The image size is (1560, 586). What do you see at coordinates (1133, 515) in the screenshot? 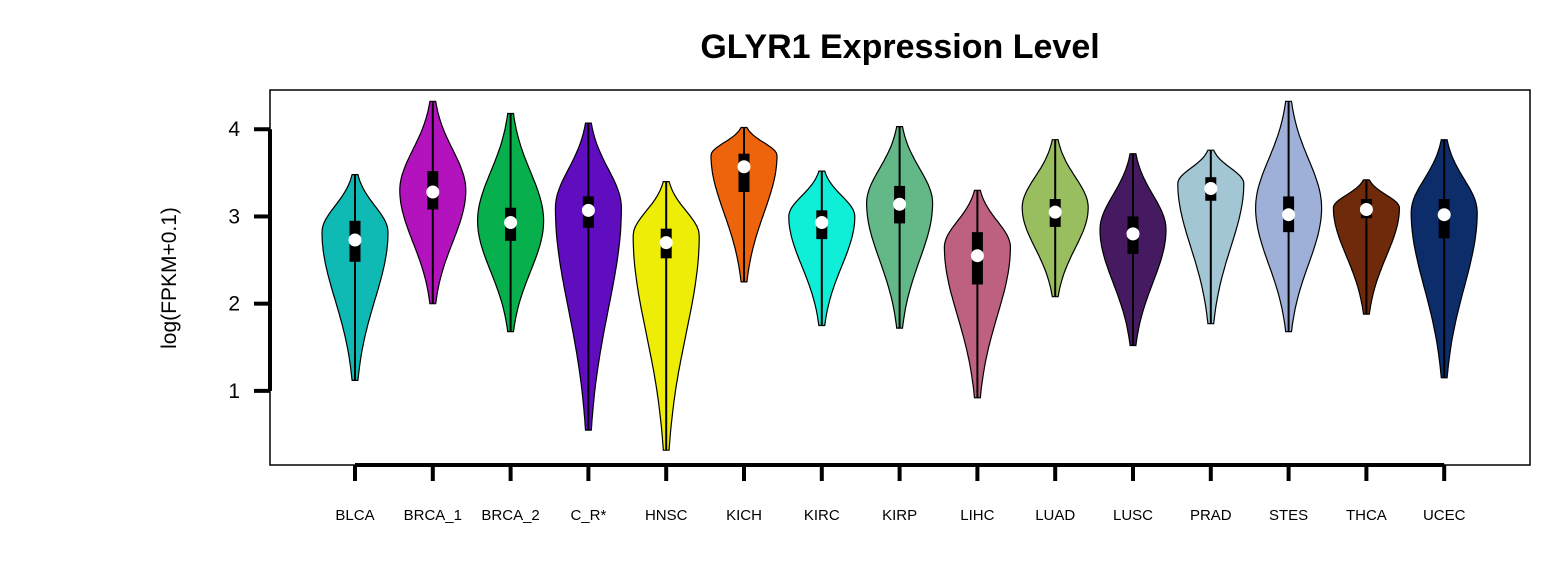
I see `x-tick-label: LUSC` at bounding box center [1133, 515].